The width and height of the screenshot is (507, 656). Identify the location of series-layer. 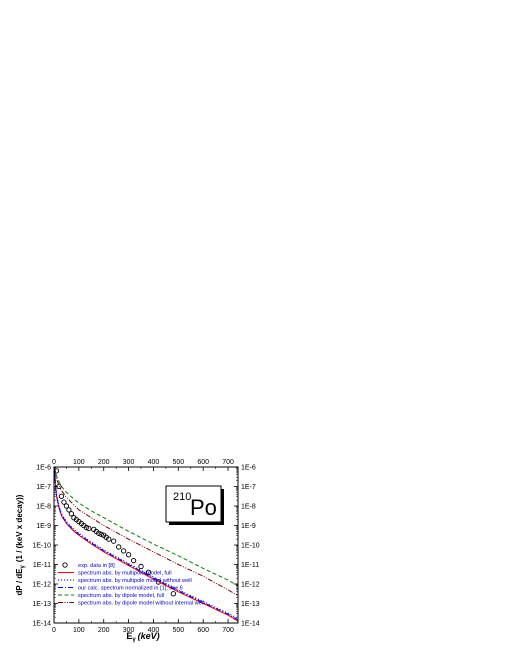
(146, 544).